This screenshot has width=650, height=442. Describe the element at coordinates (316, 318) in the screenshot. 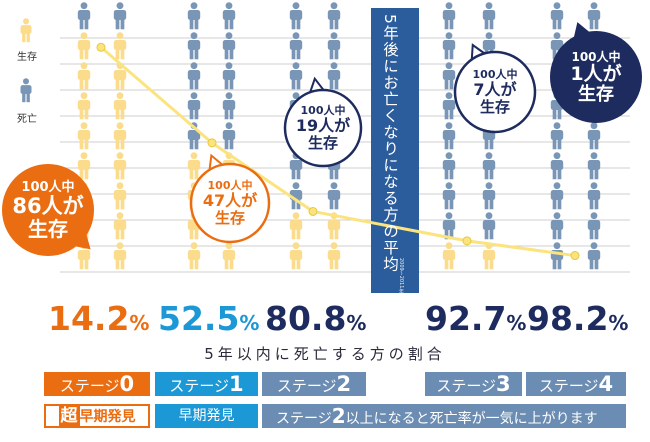

I see `percent-stage2: 80.8%` at that location.